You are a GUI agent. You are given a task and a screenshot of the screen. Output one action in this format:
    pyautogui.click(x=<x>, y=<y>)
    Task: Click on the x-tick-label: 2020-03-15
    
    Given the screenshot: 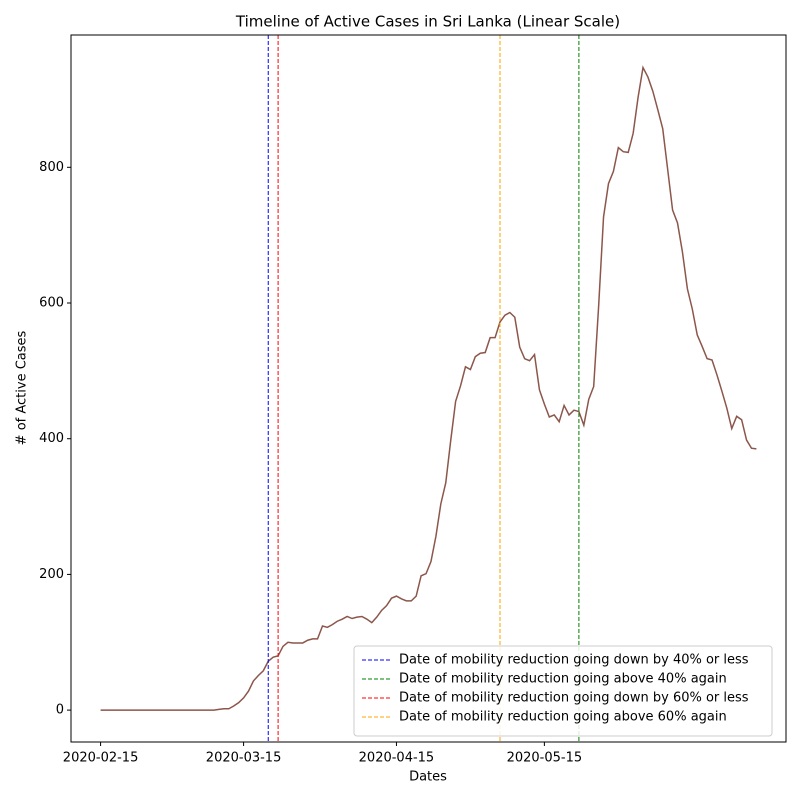 What is the action you would take?
    pyautogui.click(x=244, y=758)
    